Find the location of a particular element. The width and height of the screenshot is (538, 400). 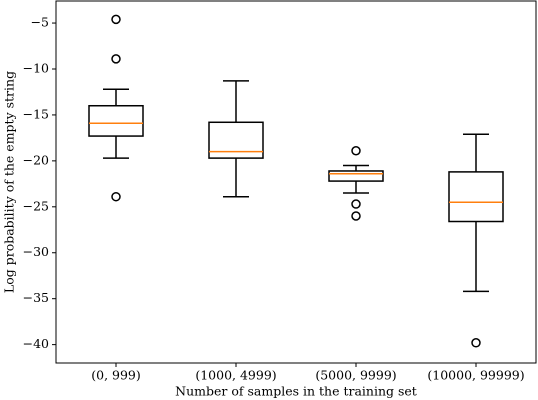

y-tick-label: −40 is located at coordinates (36, 343).